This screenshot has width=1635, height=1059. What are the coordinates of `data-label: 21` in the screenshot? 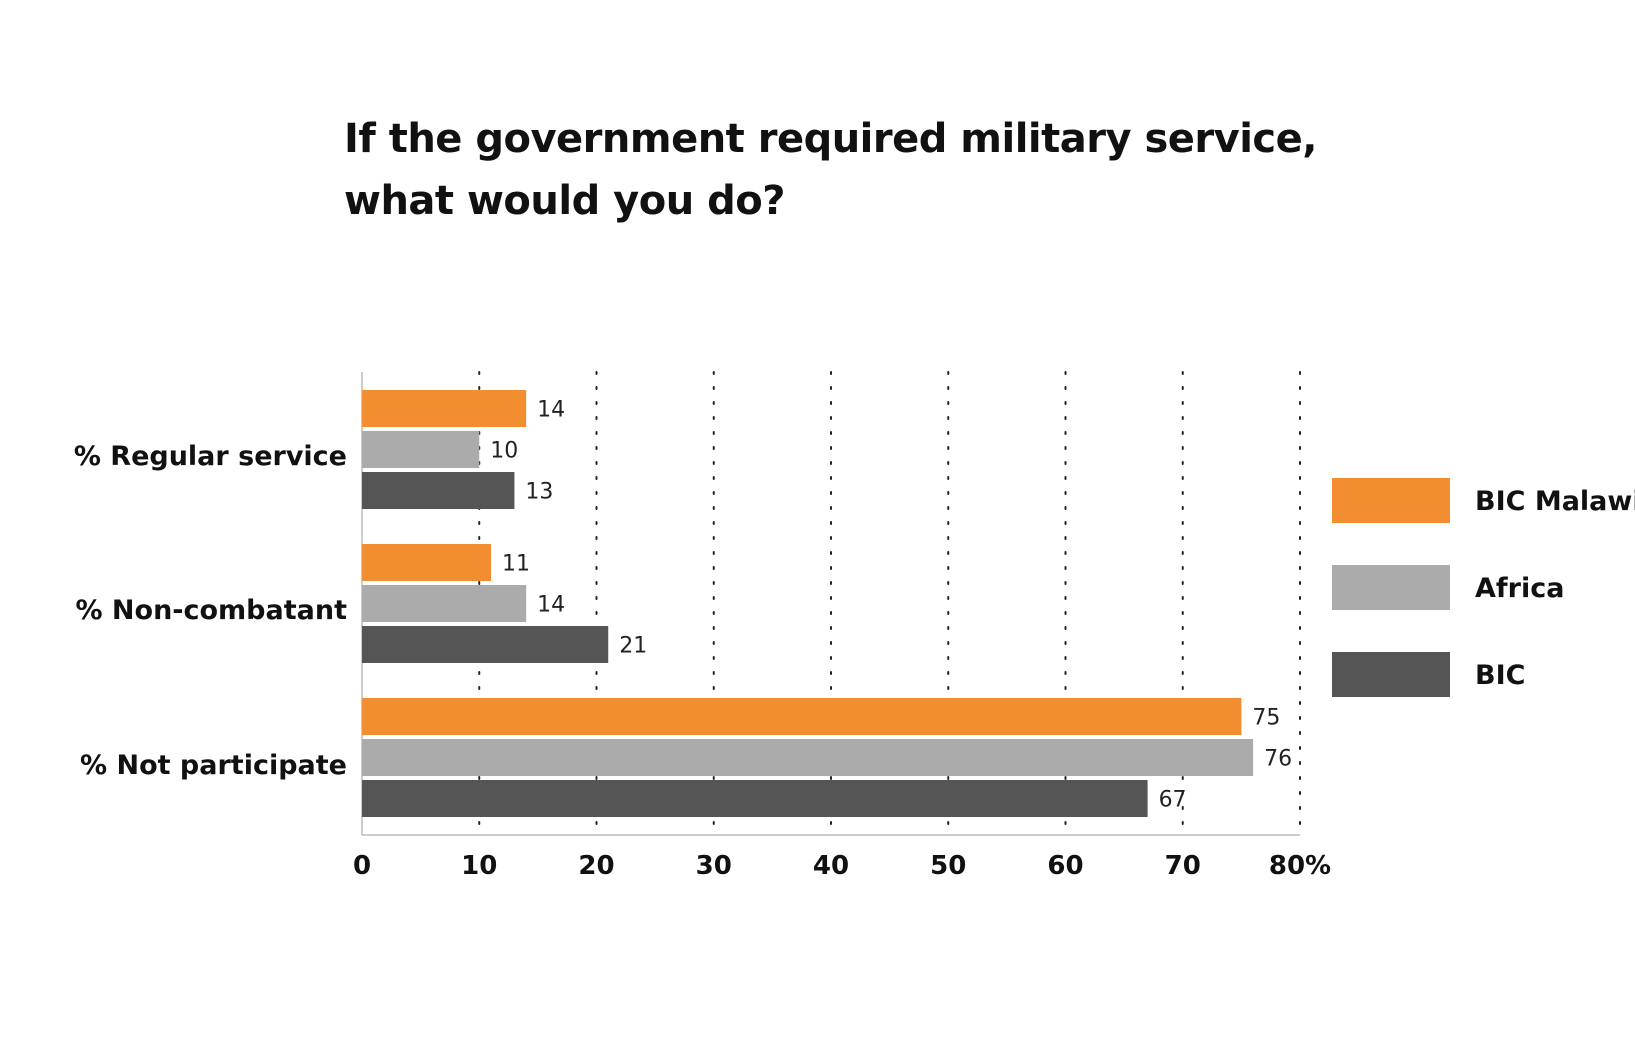 It's located at (633, 646).